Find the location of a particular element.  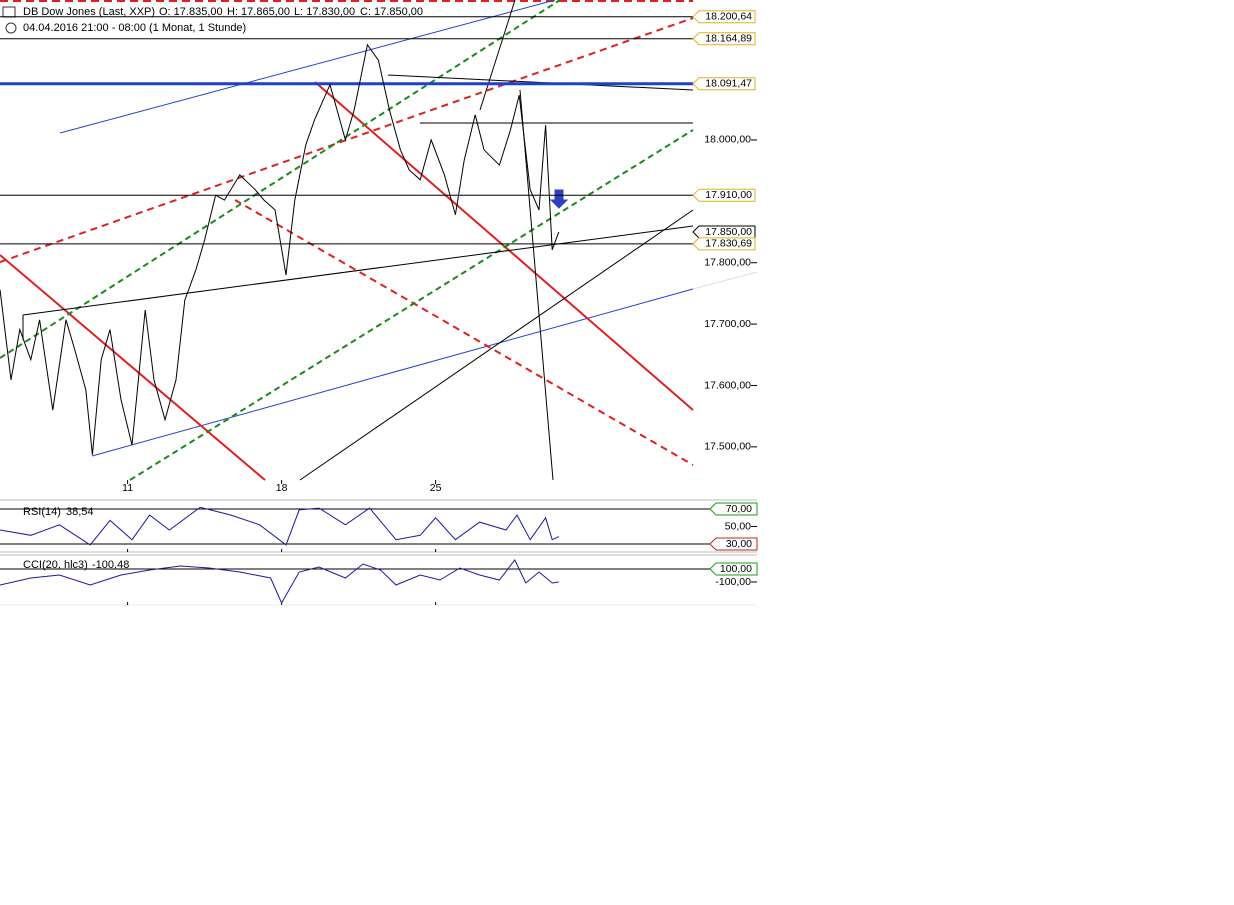

level-label: 70,00 is located at coordinates (739, 509).